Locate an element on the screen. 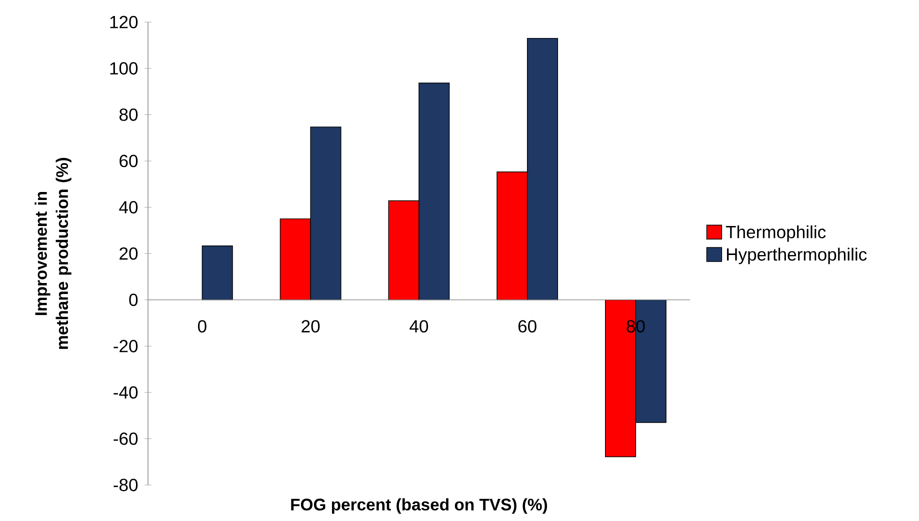  x-tick-label: 60 is located at coordinates (527, 326).